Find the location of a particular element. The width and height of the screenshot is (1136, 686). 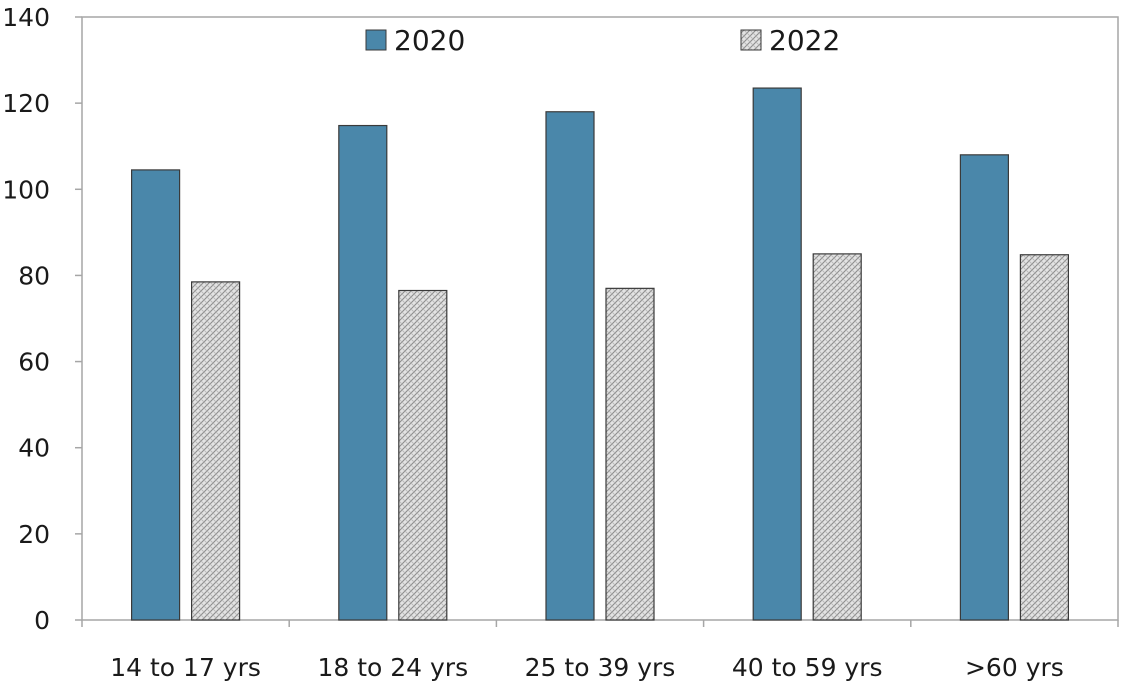

y-tick-label: 140 is located at coordinates (26, 17).